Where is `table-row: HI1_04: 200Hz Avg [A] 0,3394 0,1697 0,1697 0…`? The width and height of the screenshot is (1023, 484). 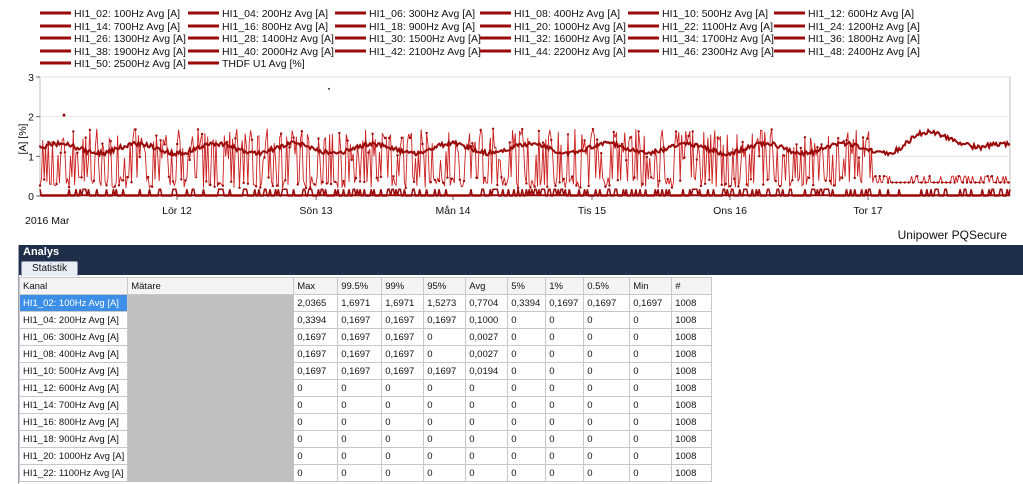
table-row: HI1_04: 200Hz Avg [A] 0,3394 0,1697 0,1697 0… is located at coordinates (365, 320).